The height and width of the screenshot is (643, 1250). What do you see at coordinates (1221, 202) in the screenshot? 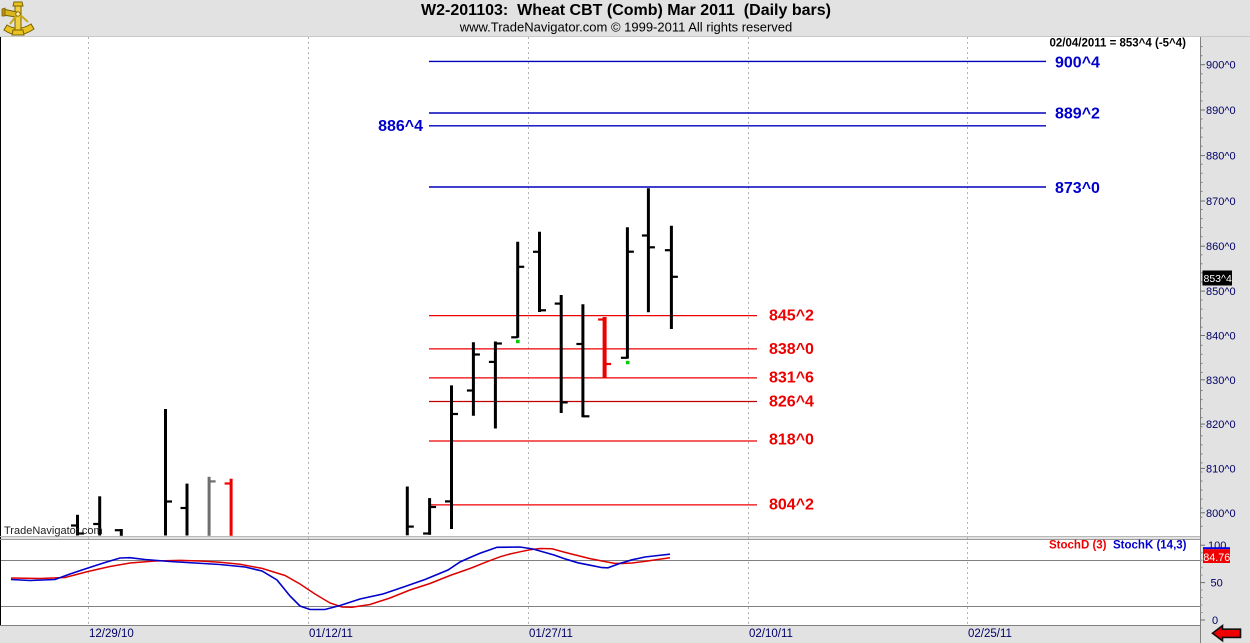
I see `svg-text: 870^0` at bounding box center [1221, 202].